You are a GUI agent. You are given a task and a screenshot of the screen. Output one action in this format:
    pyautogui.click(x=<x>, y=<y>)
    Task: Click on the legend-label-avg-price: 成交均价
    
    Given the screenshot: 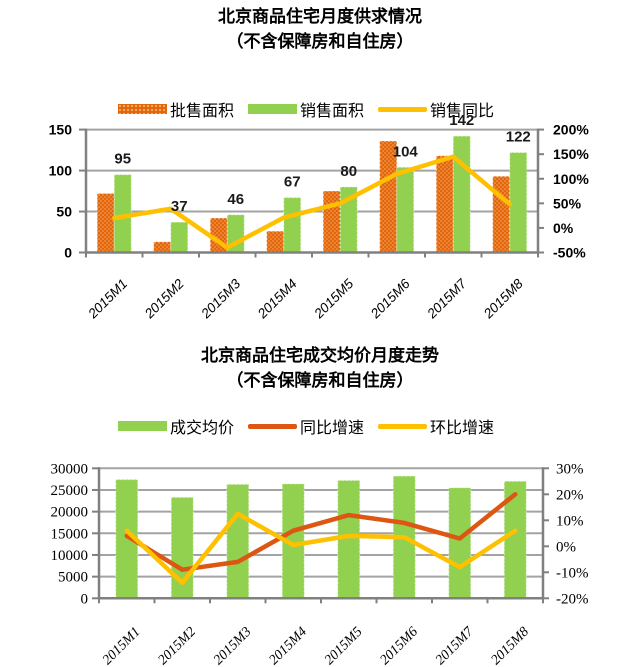 What is the action you would take?
    pyautogui.click(x=202, y=428)
    